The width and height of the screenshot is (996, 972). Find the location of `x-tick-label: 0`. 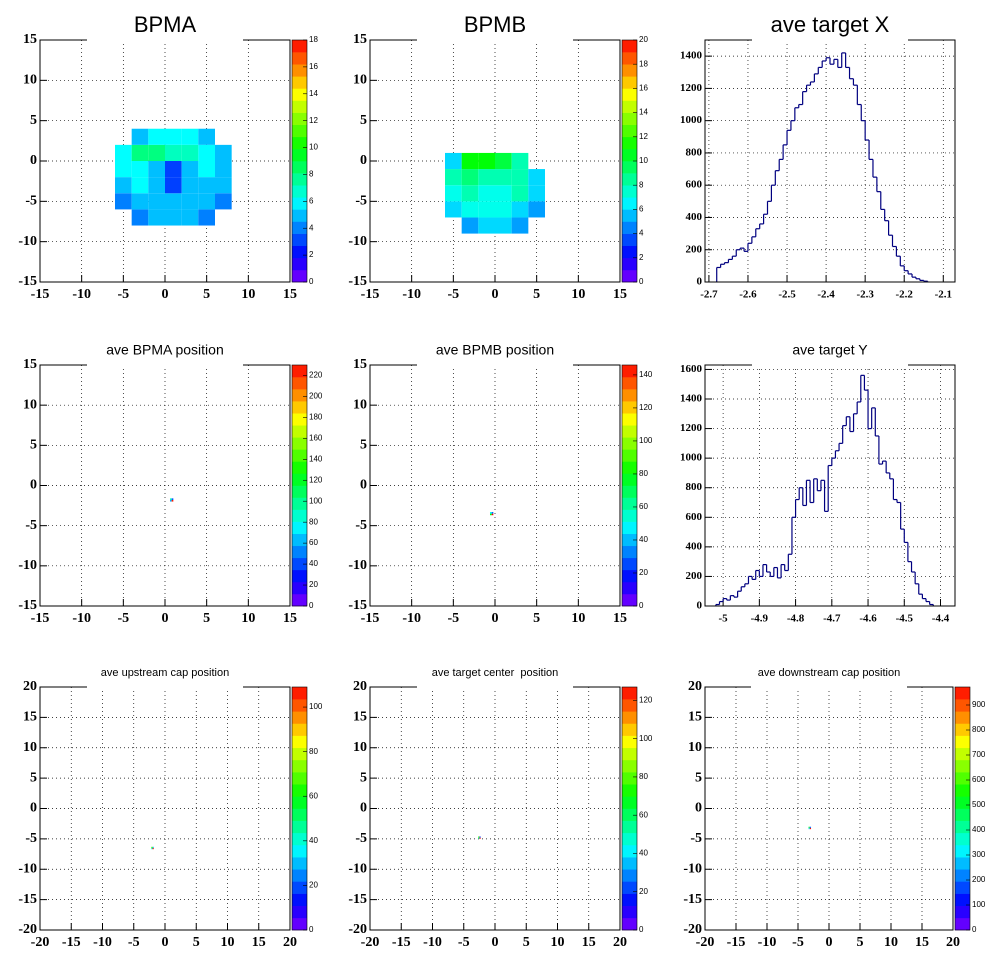

x-tick-label: 0 is located at coordinates (165, 294).